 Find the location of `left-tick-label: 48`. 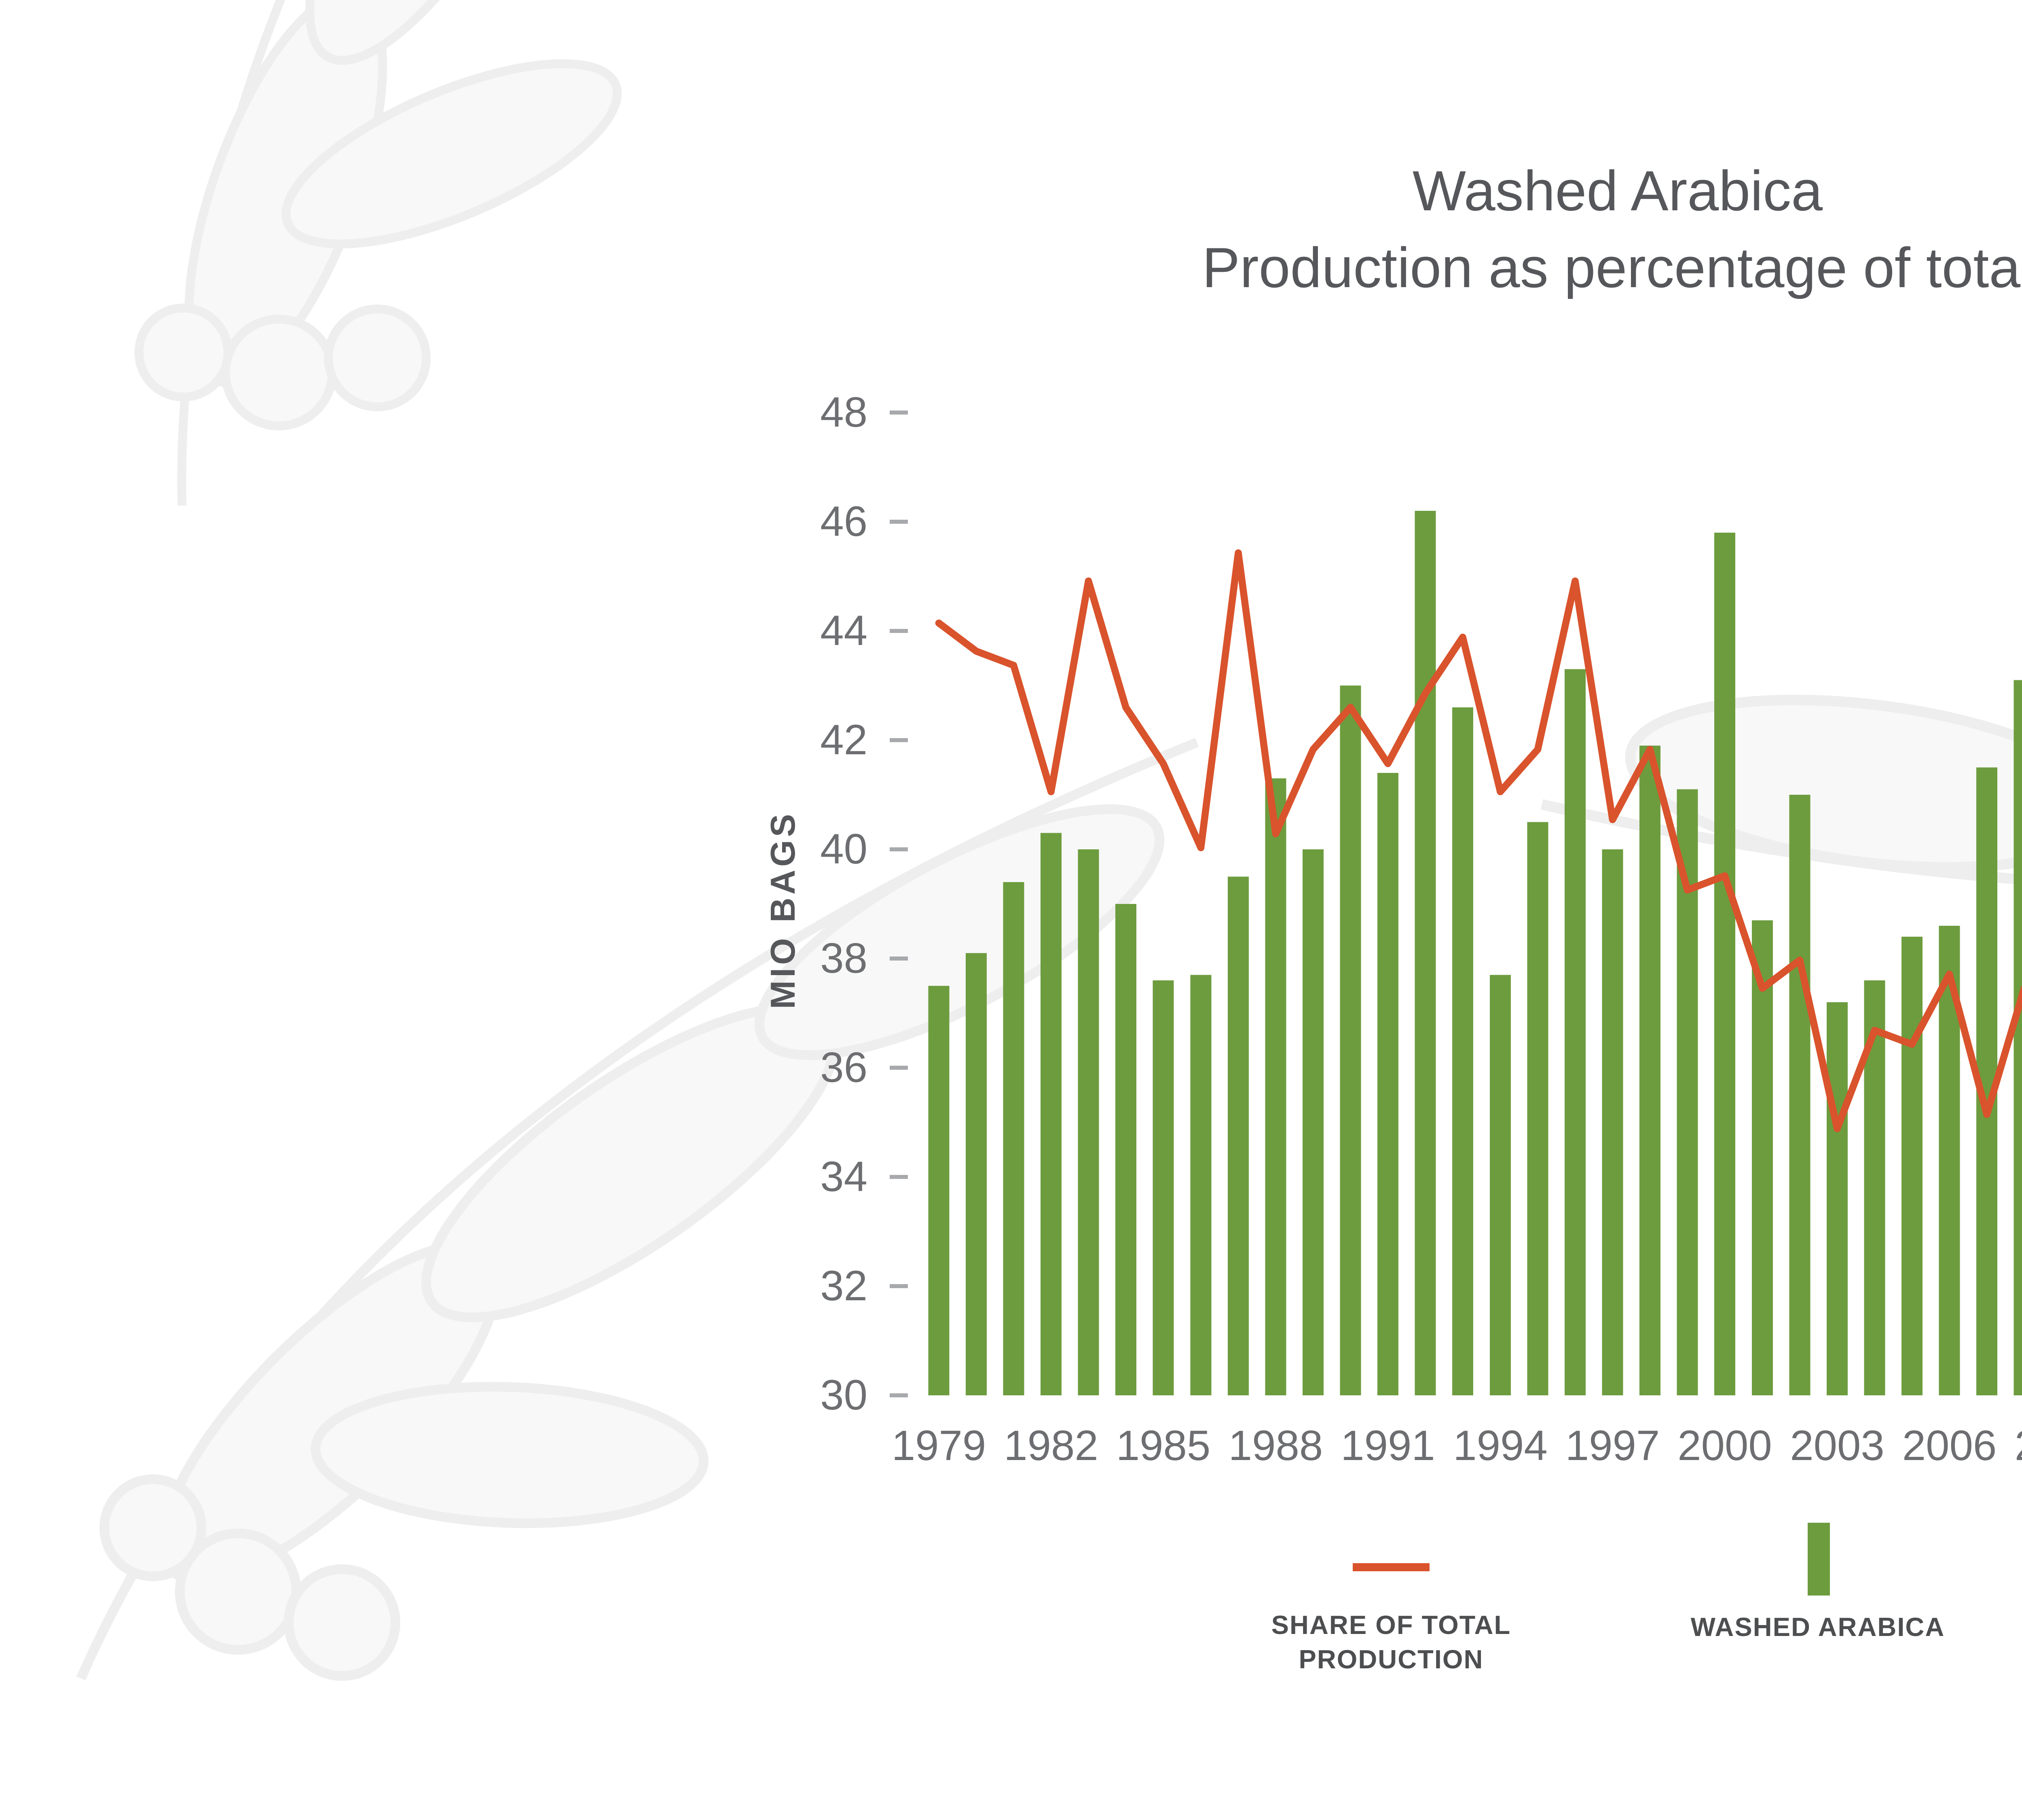

left-tick-label: 48 is located at coordinates (843, 412).